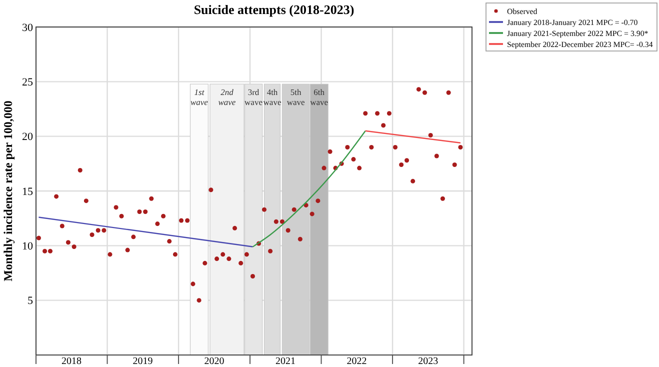 Image resolution: width=659 pixels, height=367 pixels. Describe the element at coordinates (28, 28) in the screenshot. I see `y-tick-label: 30` at that location.